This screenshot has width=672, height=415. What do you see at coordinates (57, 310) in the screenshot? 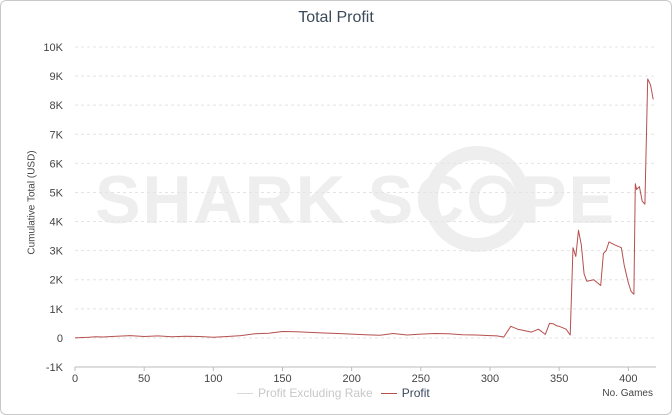
I see `y-tick-label: 1K` at bounding box center [57, 310].